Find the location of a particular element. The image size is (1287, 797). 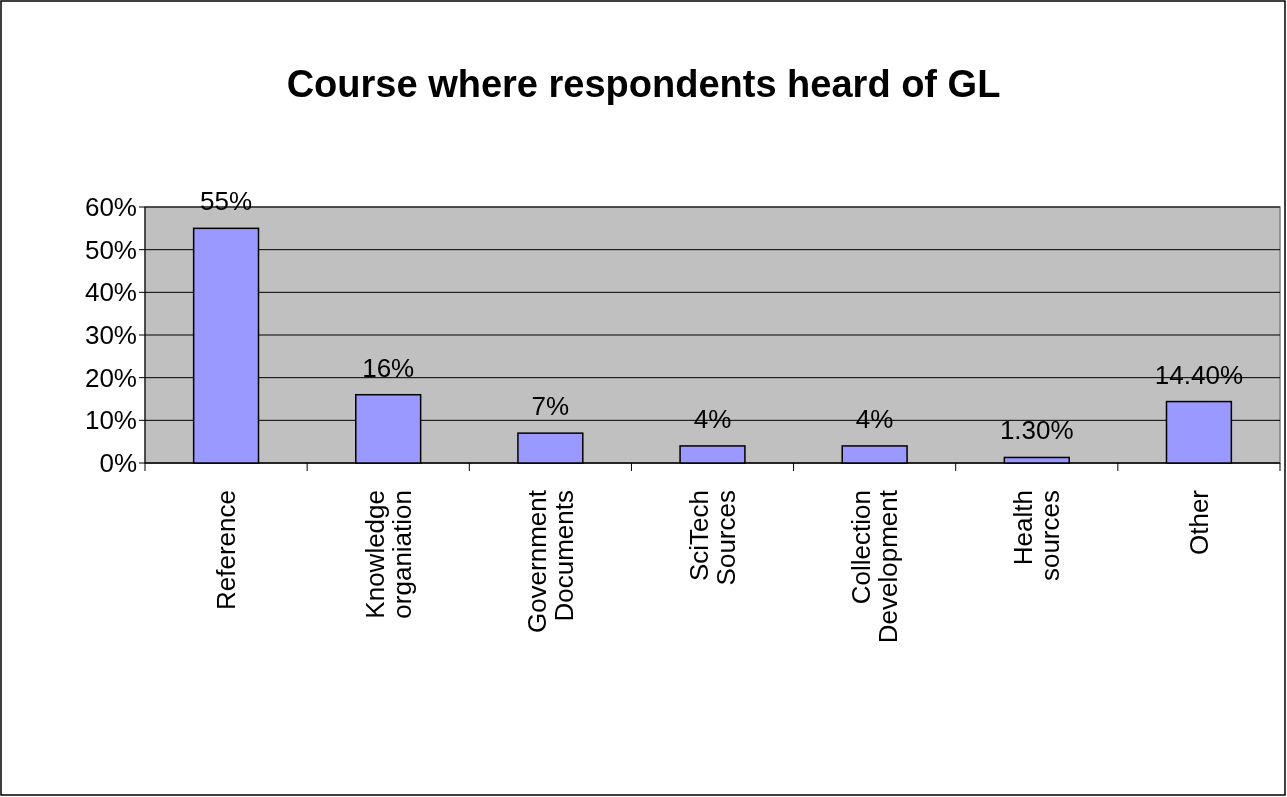

x-tick-label: Collection Development is located at coordinates (875, 566).